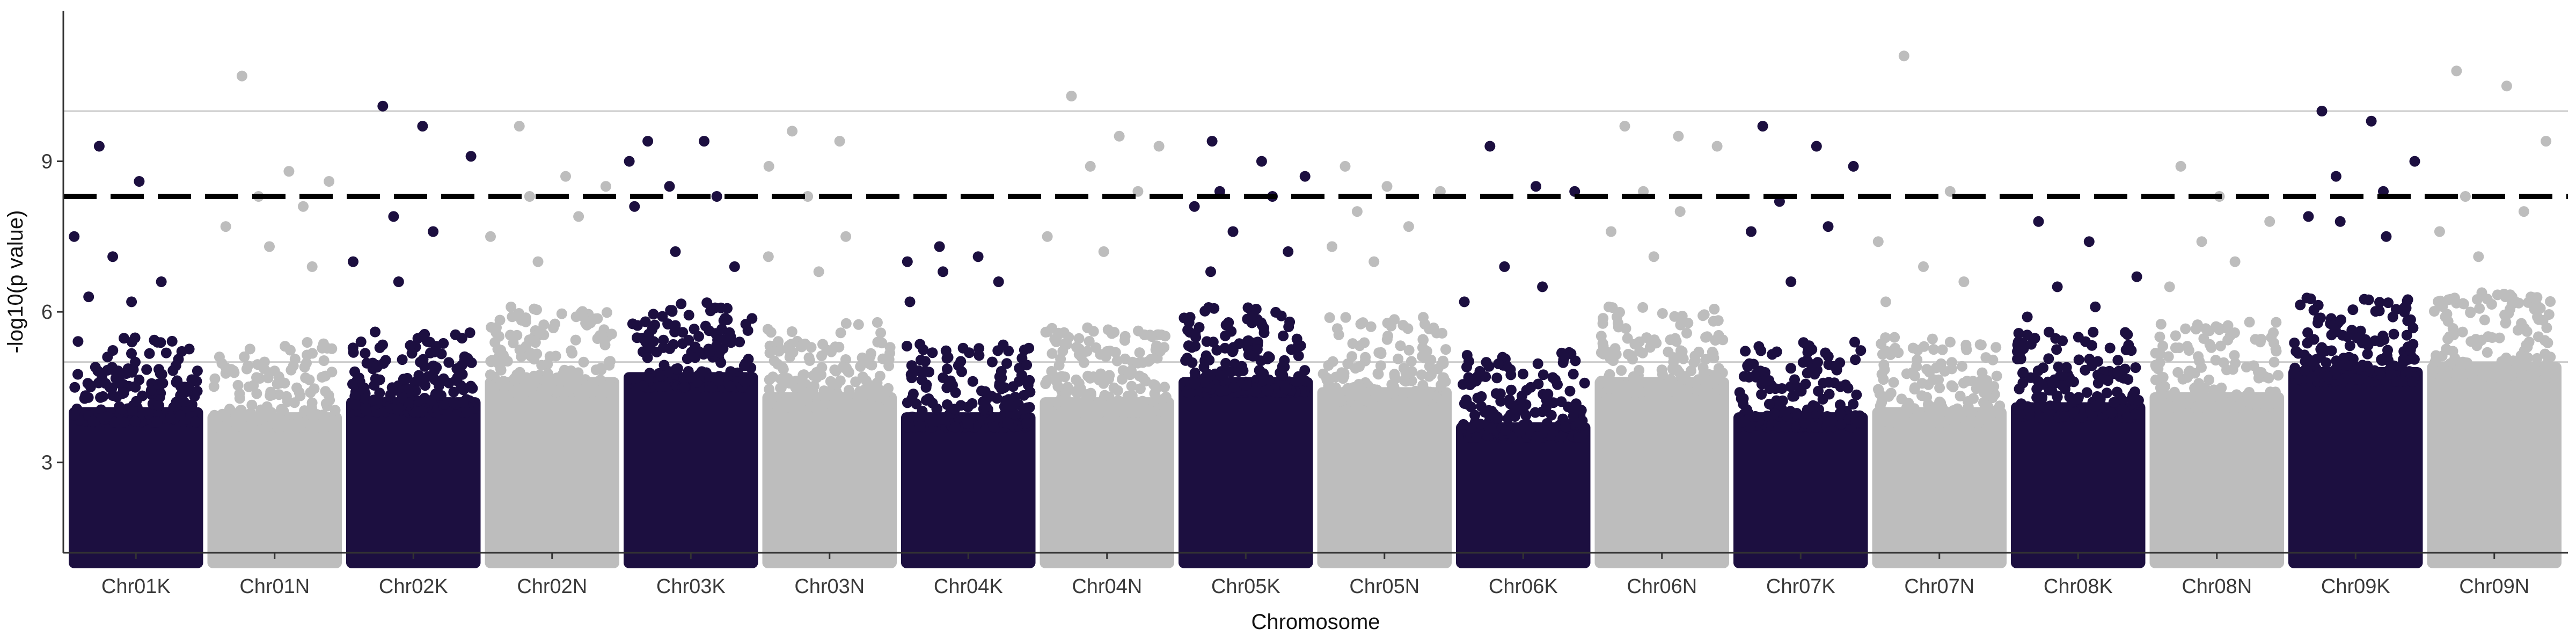 This screenshot has height=644, width=2576. I want to click on x-tick-Chr07K: Chr07K, so click(1800, 586).